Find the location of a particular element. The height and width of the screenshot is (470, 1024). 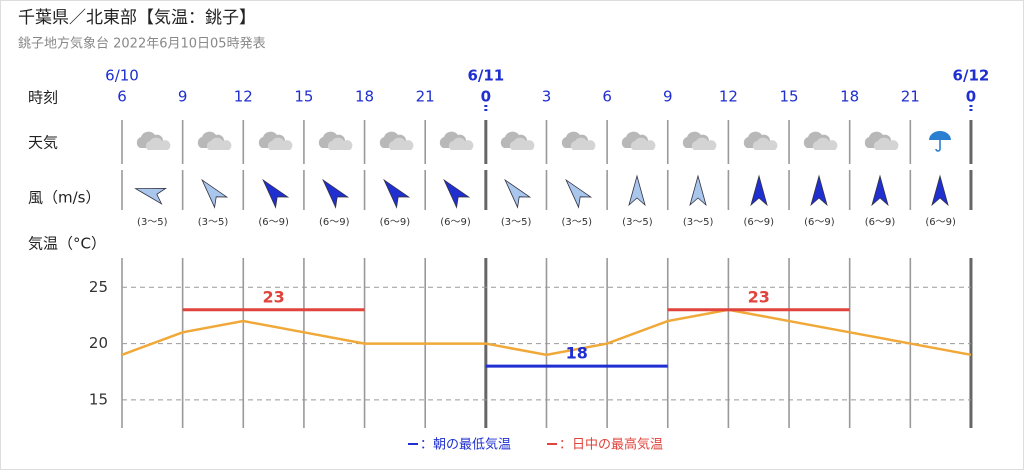

row-label: 天気 is located at coordinates (43, 143).